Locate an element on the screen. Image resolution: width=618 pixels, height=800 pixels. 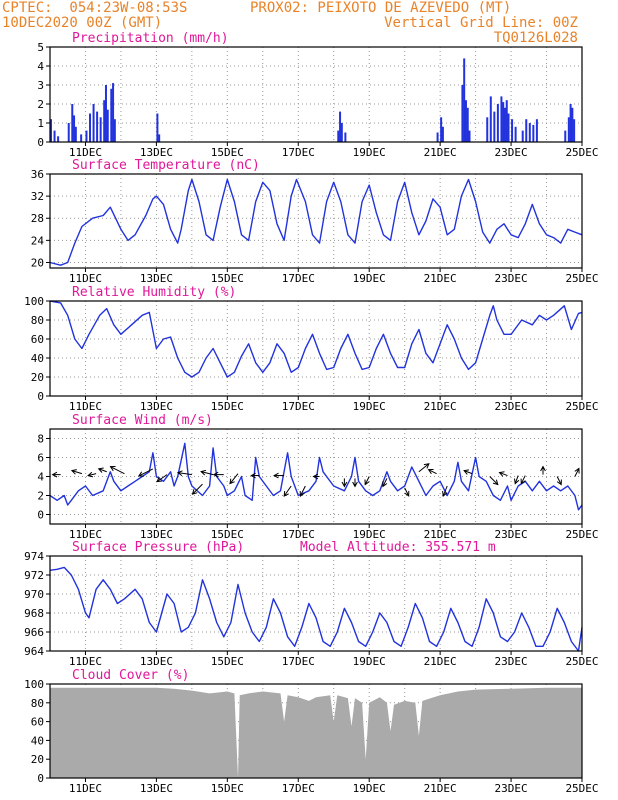
cloud-cover-area is located at coordinates (316, 732).